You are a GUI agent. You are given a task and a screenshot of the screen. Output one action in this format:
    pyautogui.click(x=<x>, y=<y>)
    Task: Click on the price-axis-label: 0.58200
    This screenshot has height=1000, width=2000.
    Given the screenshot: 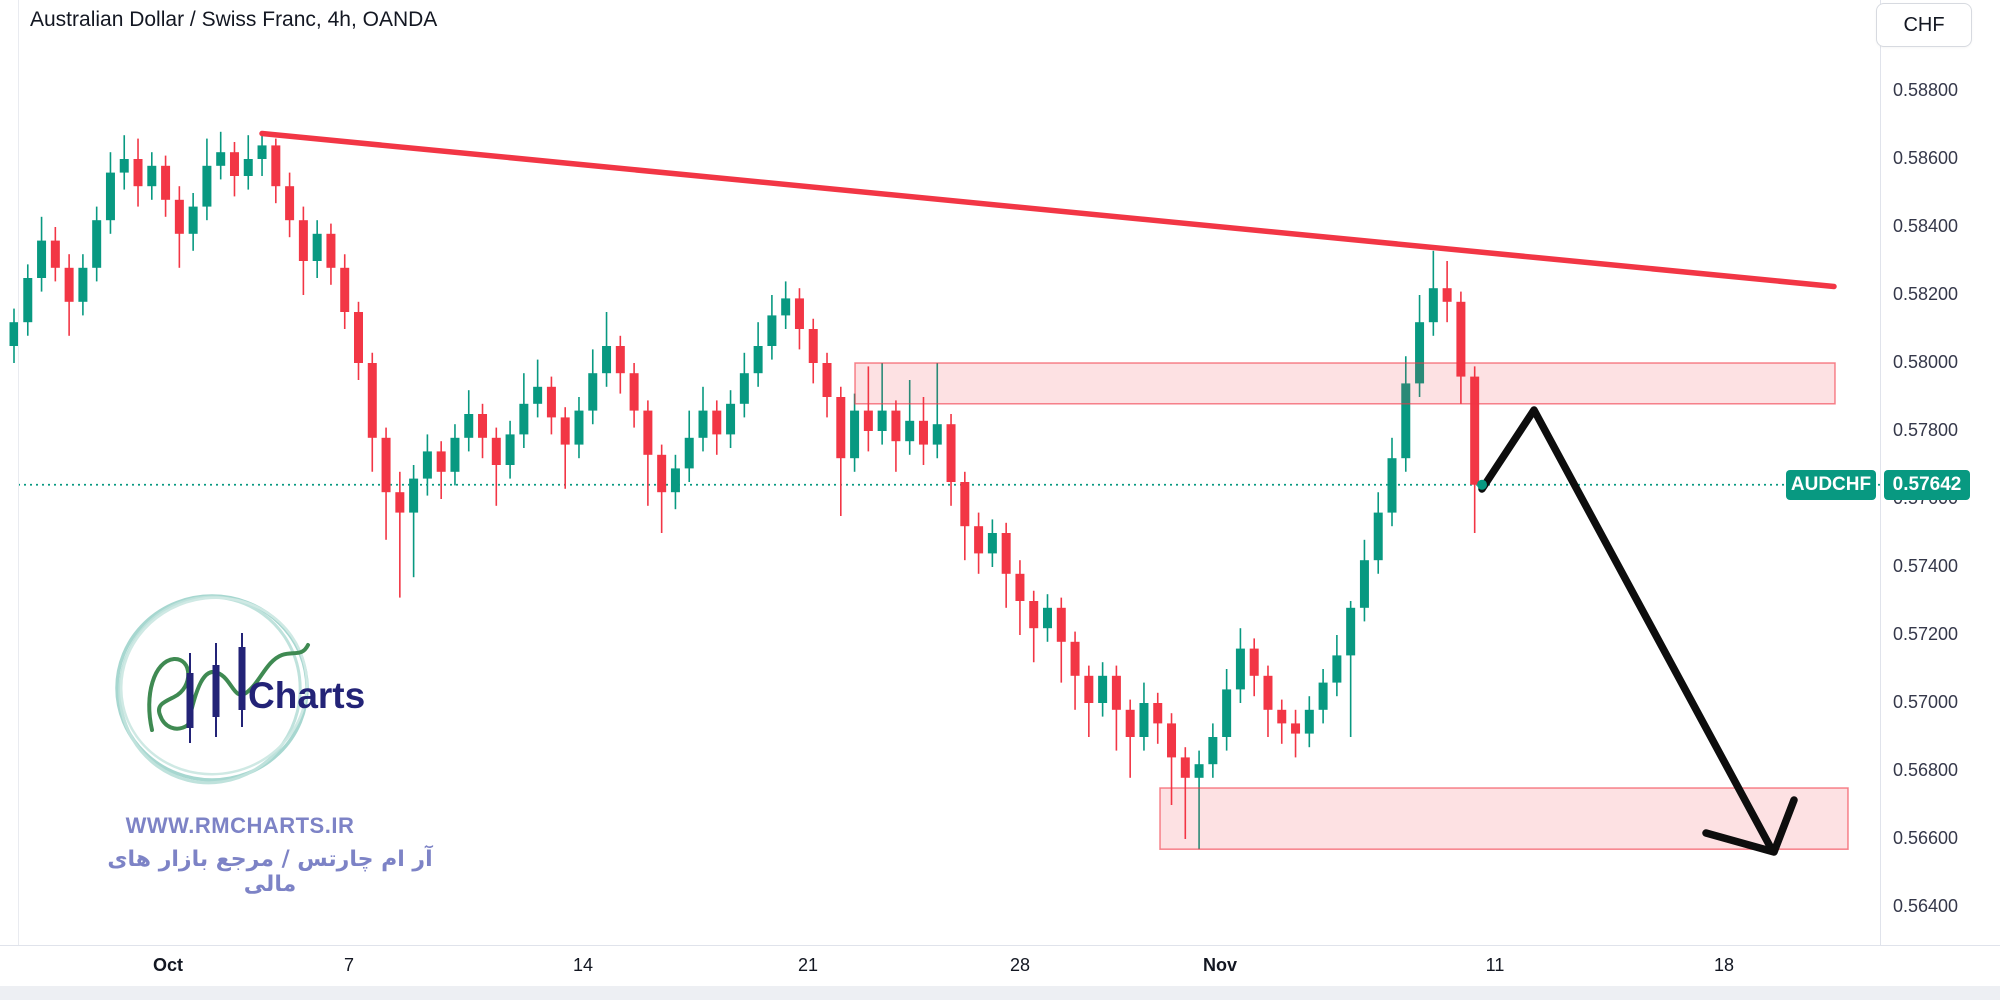 What is the action you would take?
    pyautogui.click(x=1926, y=294)
    